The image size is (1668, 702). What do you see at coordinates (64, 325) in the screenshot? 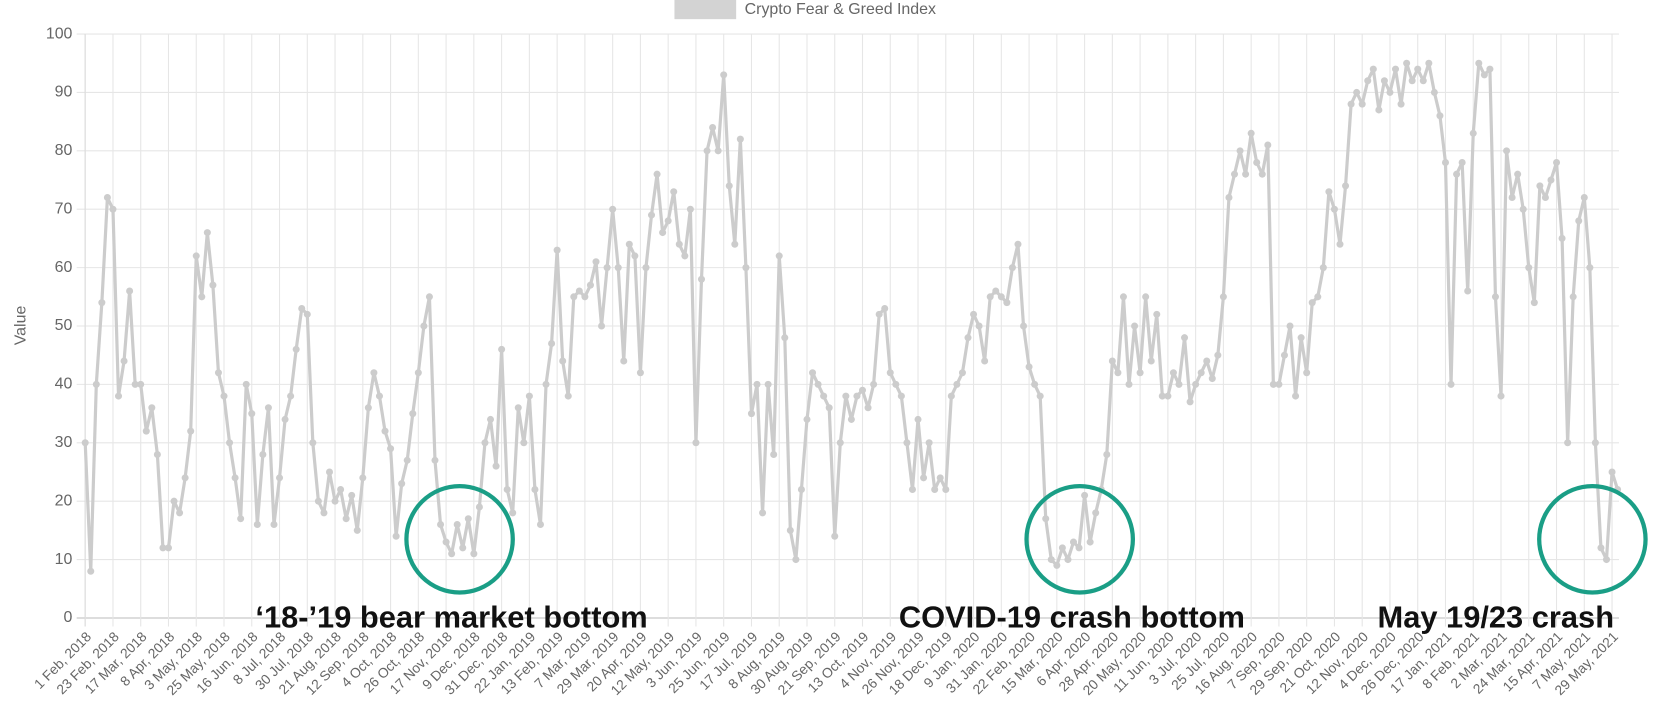
I see `y-tick-label: 50` at bounding box center [64, 325].